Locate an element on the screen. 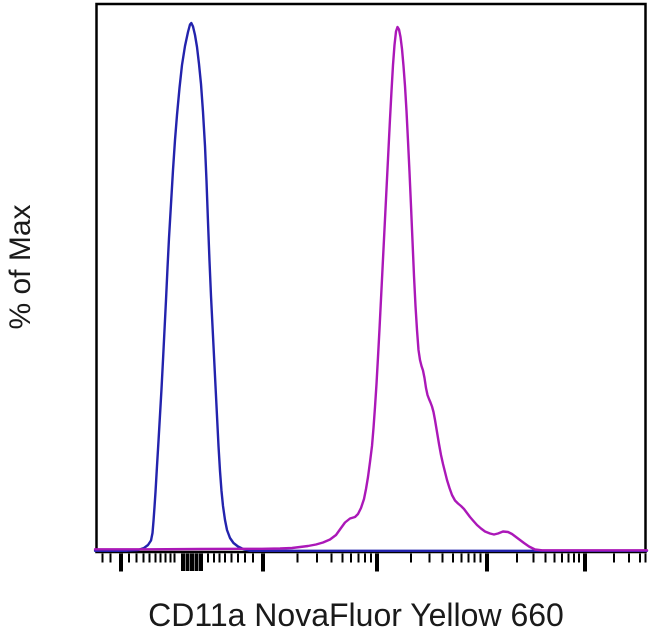 This screenshot has width=650, height=634. x-axis-label: CD11a NovaFluor Yellow 660 is located at coordinates (356, 615).